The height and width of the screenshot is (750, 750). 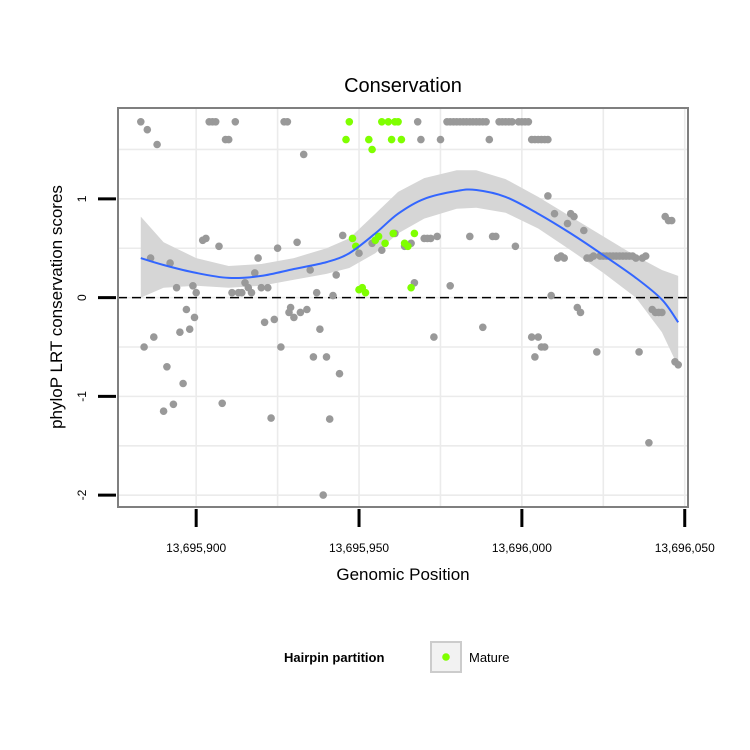 I want to click on y-axis: -2 -1 0 1, so click(x=97, y=307).